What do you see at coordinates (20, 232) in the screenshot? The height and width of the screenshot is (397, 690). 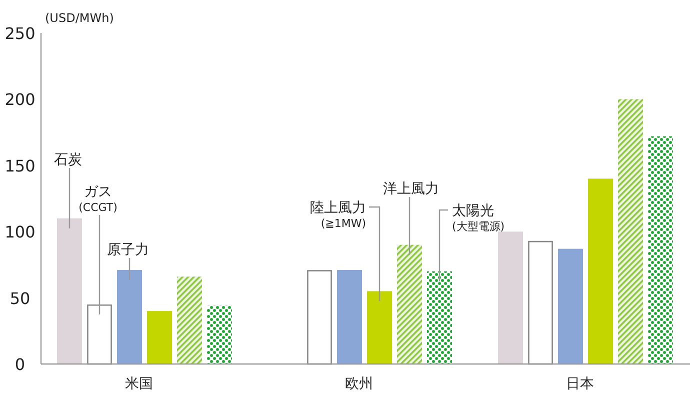 I see `y-tick-label: 100` at bounding box center [20, 232].